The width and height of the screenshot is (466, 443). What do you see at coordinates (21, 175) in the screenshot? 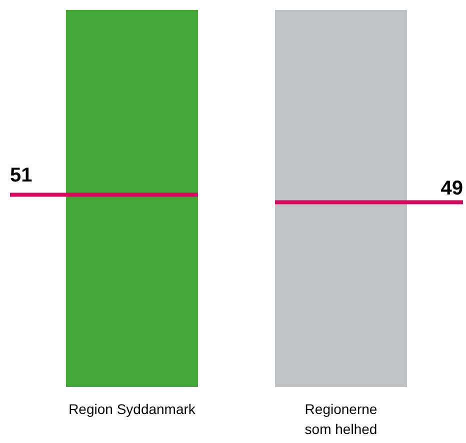
I see `ref-line-label: 51` at bounding box center [21, 175].